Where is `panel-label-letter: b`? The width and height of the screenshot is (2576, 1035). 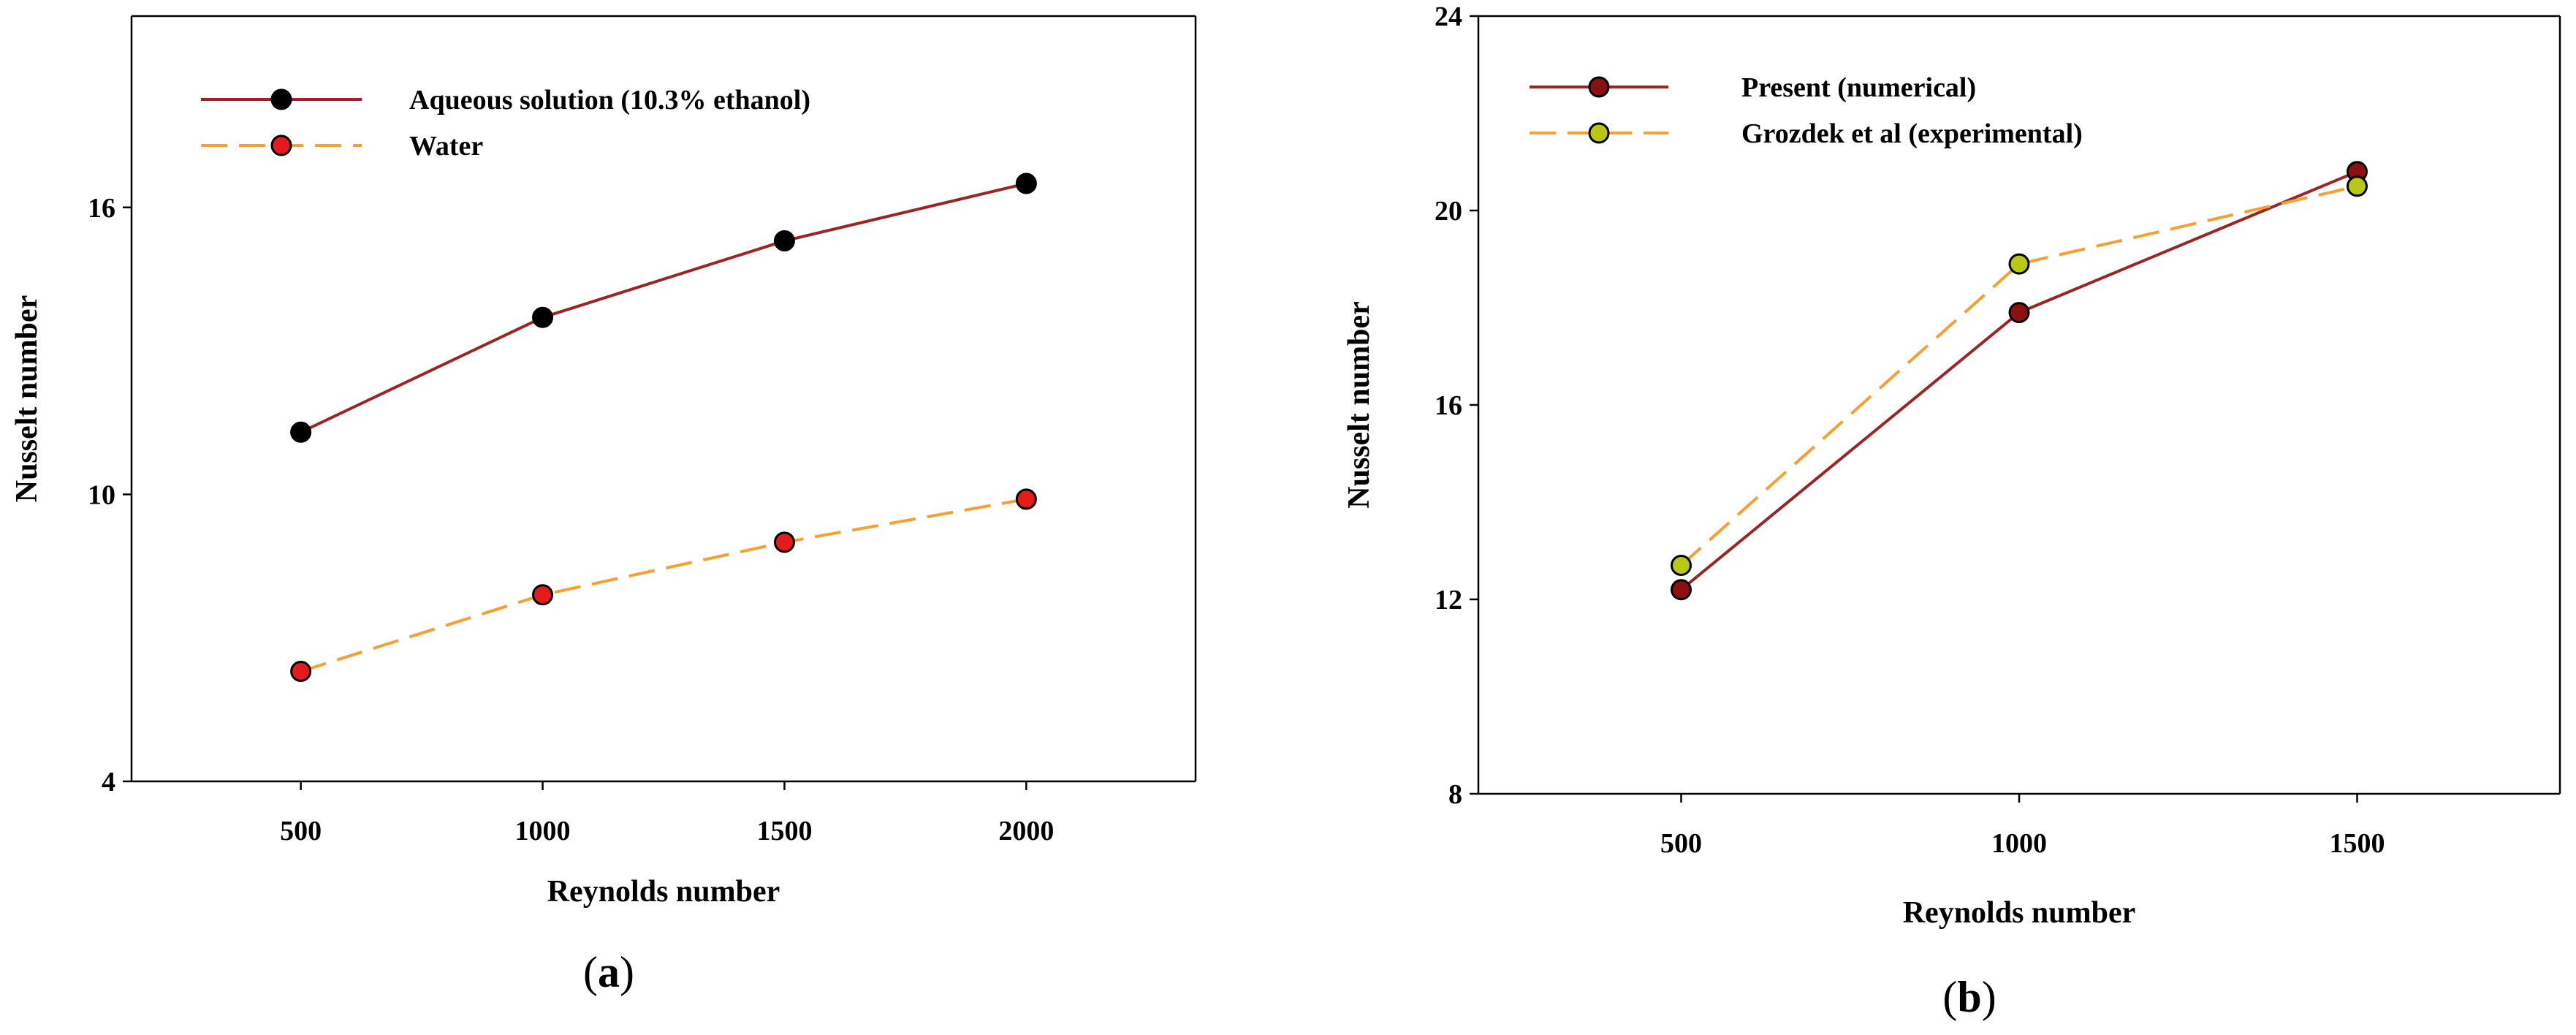
panel-label-letter: b is located at coordinates (1969, 997).